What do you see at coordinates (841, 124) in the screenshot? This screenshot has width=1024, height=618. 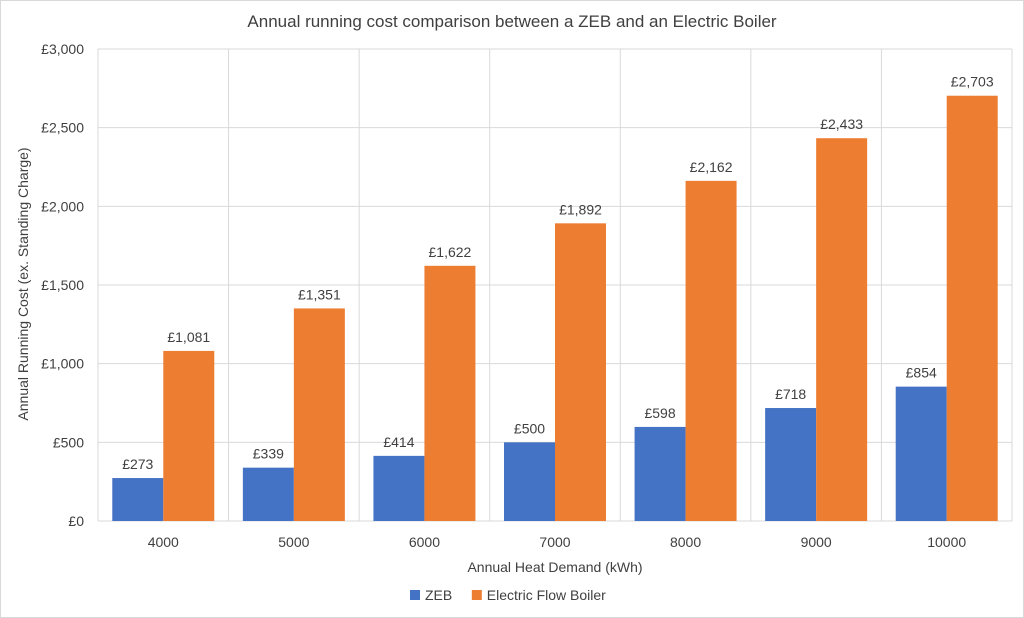 I see `data-label: £2,433` at bounding box center [841, 124].